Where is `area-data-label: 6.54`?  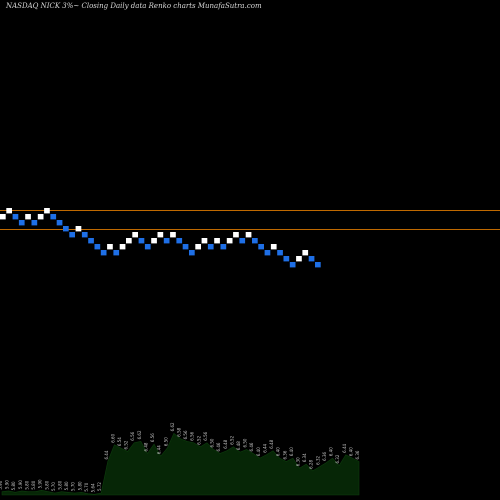 area-data-label: 6.54 is located at coordinates (119, 441).